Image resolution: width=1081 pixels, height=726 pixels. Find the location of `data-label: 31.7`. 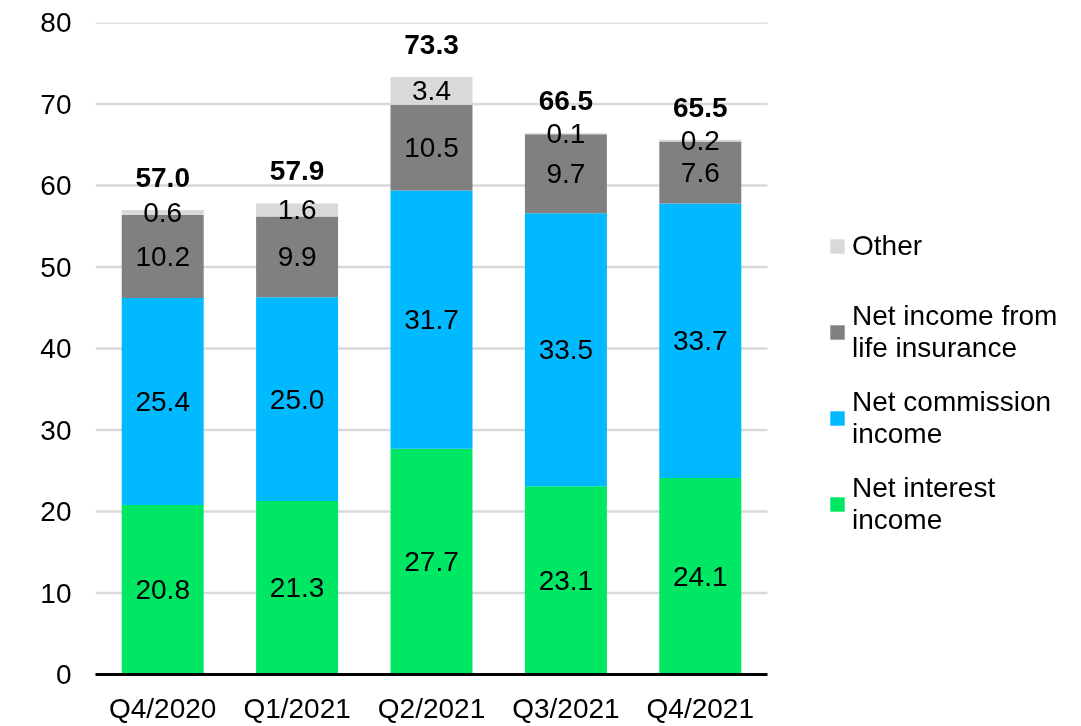

data-label: 31.7 is located at coordinates (431, 320).